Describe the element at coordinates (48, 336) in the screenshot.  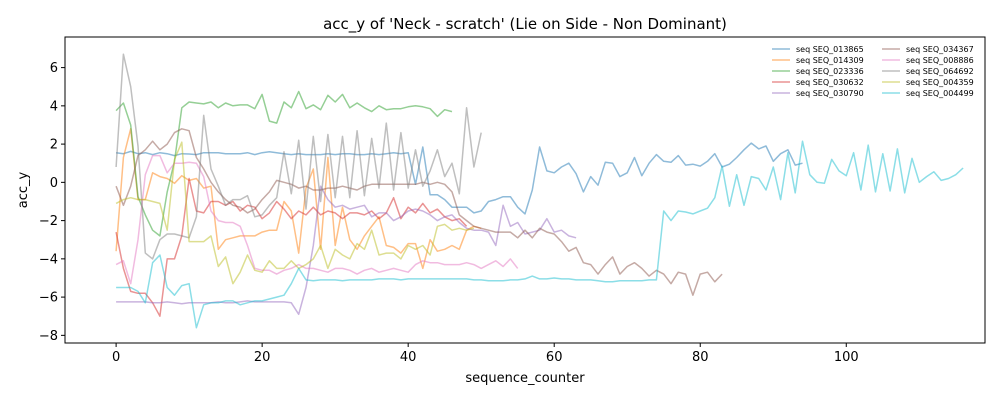
I see `y-tick-label-0: −8` at that location.